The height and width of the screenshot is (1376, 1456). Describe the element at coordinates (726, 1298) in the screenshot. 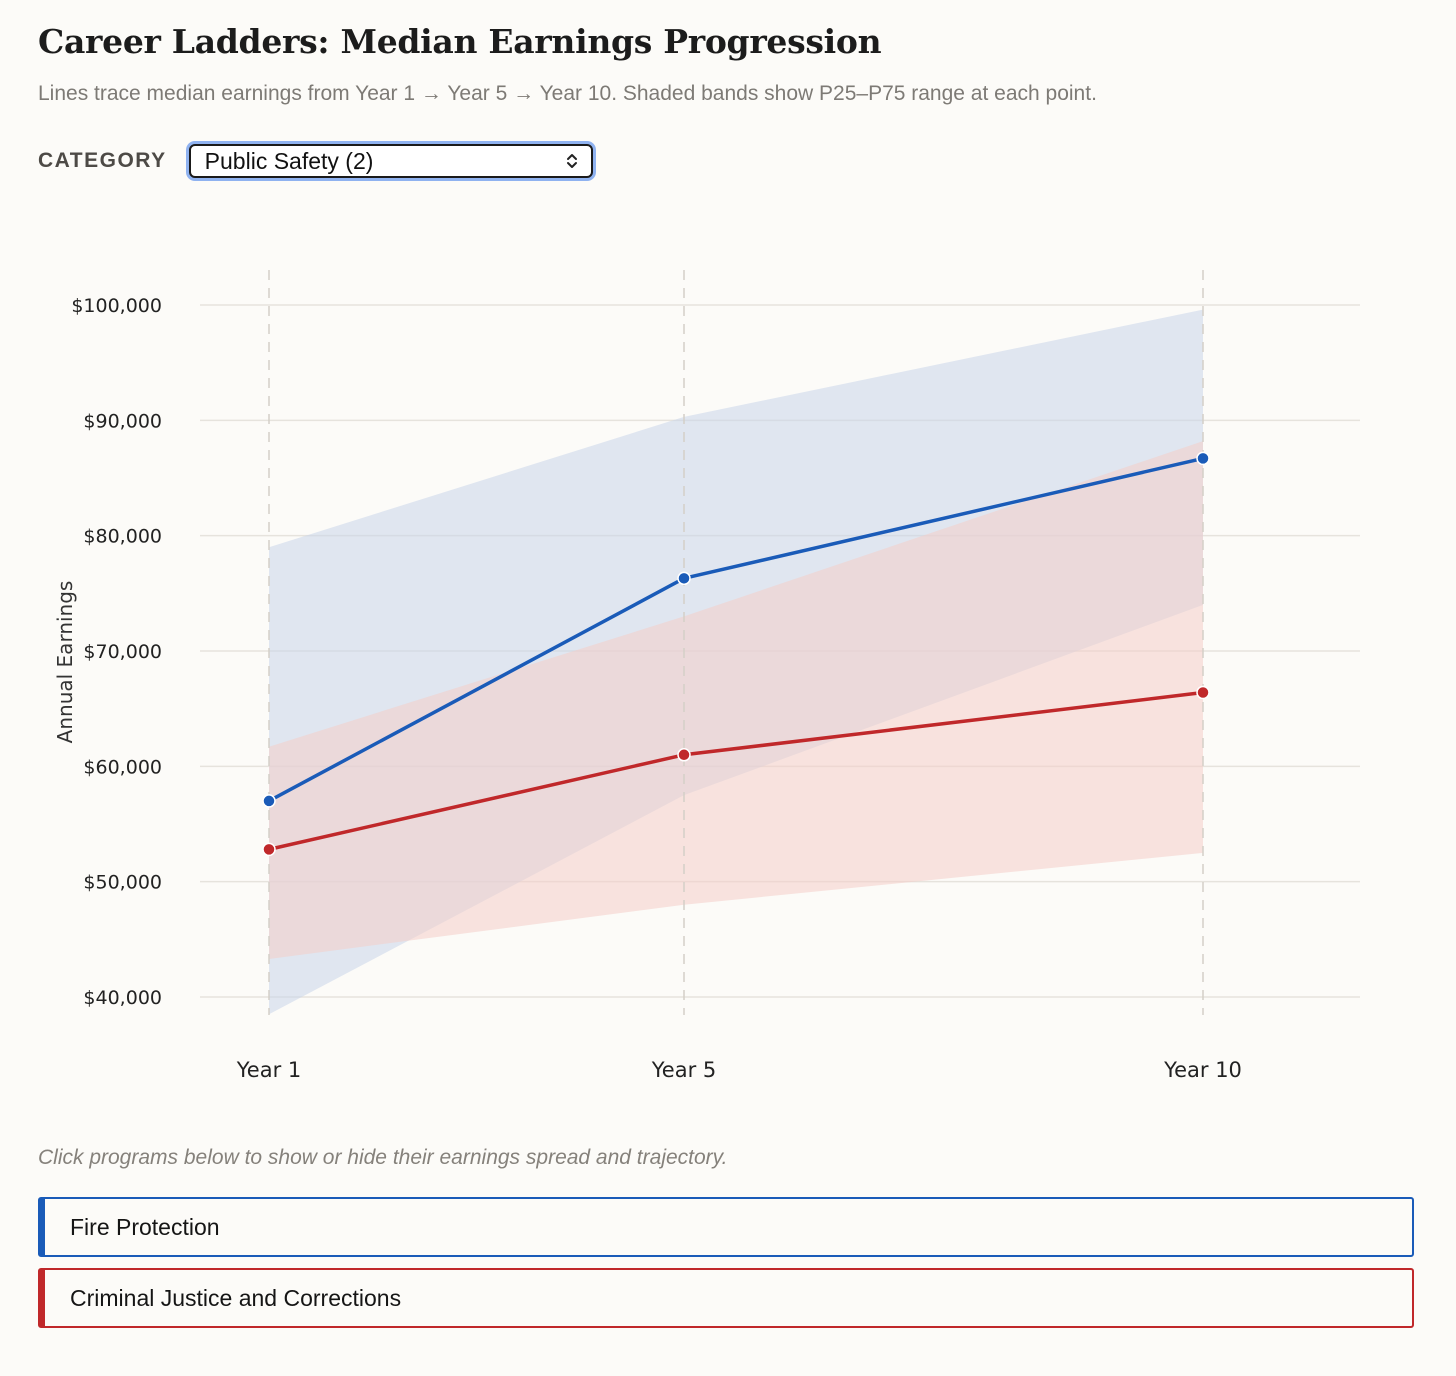

I see `legend-item-criminal-justice: Criminal Justice and Corrections` at that location.